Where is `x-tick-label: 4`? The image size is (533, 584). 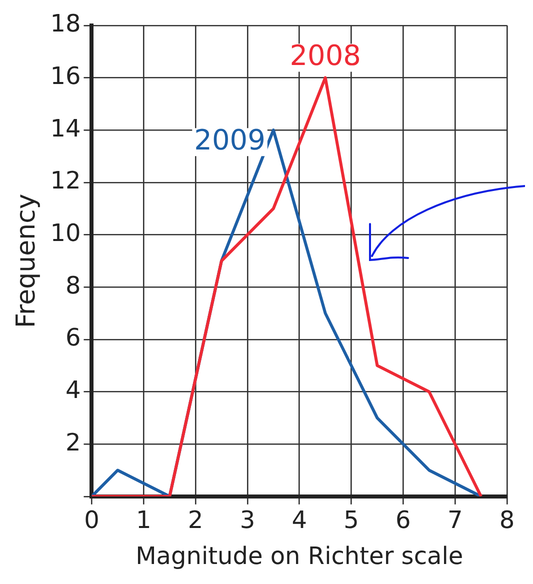 x-tick-label: 4 is located at coordinates (300, 520).